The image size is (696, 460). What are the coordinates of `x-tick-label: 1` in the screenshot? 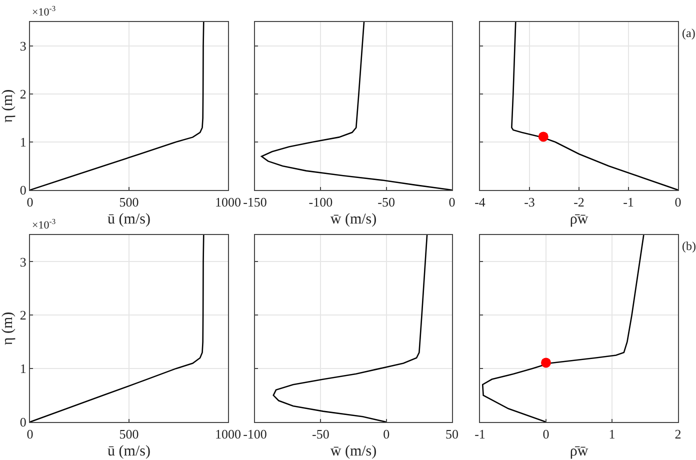 It's located at (612, 434).